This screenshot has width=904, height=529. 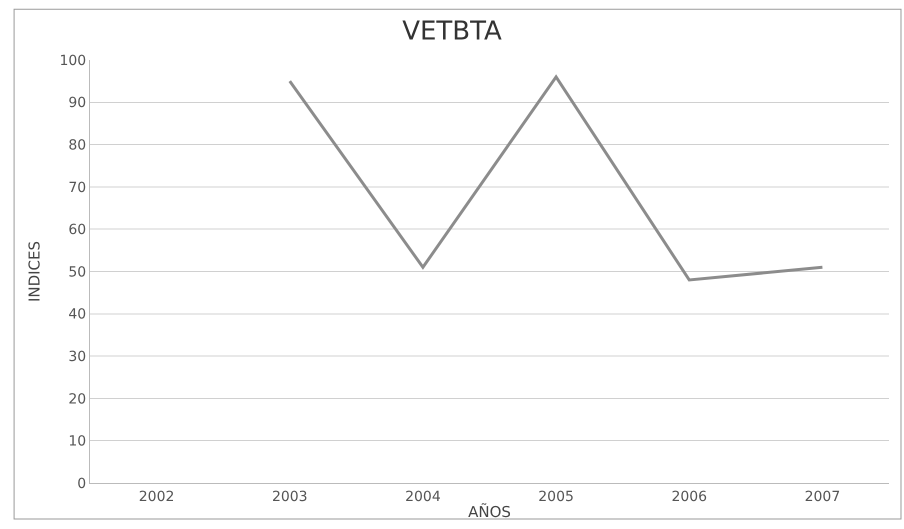 I want to click on y-tick-label: 50, so click(x=77, y=272).